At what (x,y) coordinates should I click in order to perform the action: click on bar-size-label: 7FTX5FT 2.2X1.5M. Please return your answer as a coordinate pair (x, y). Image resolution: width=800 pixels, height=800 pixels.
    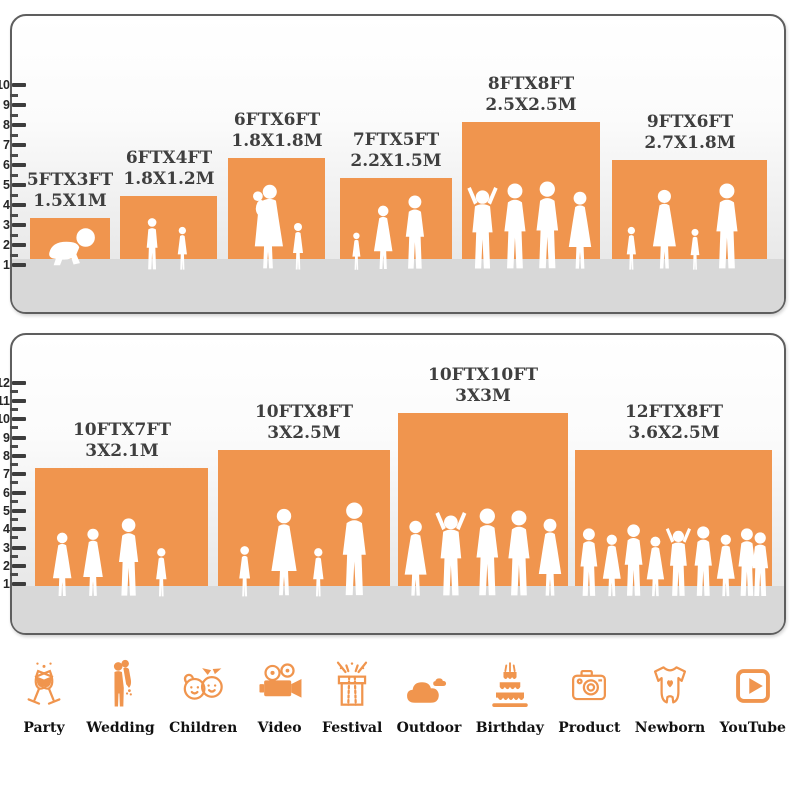
    Looking at the image, I should click on (395, 151).